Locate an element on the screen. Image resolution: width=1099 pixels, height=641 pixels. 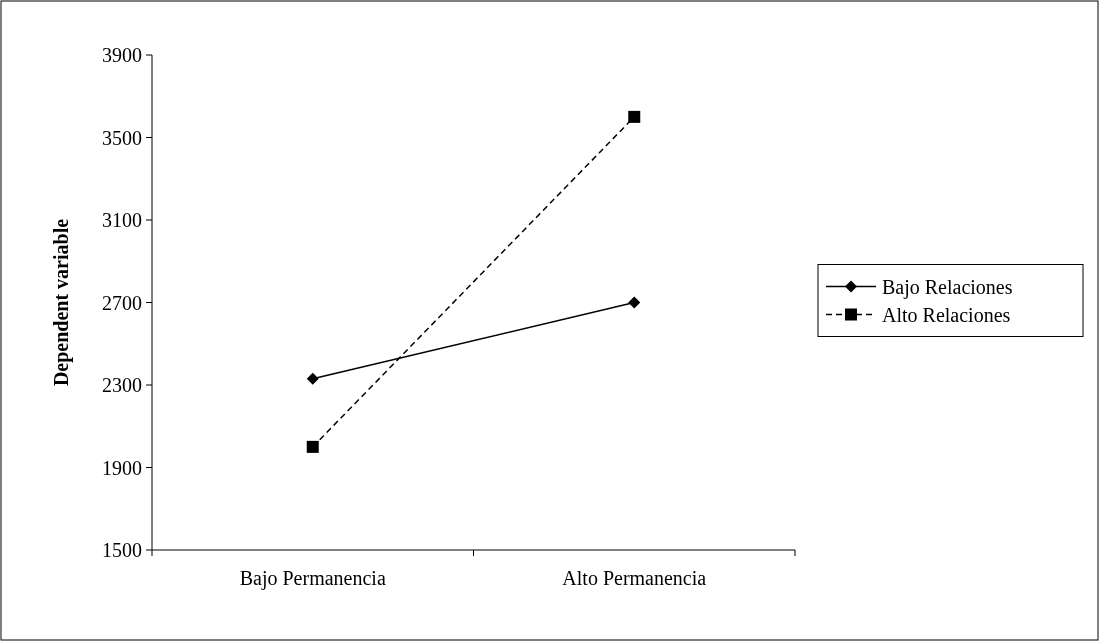
y-tick-label: 3500 is located at coordinates (122, 137).